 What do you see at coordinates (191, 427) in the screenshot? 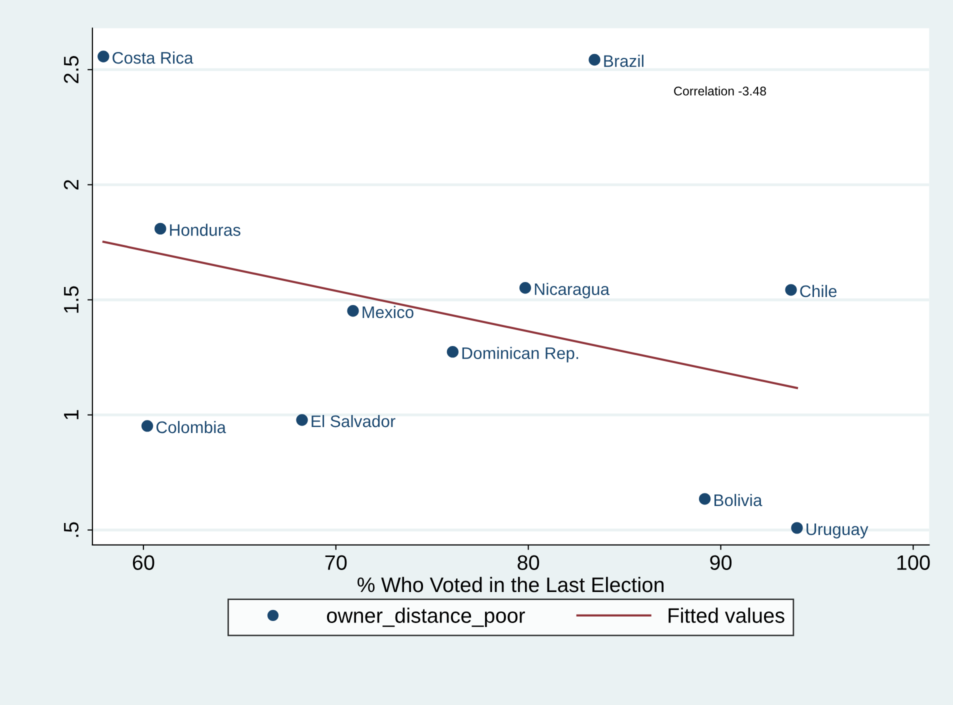
I see `annotation: Colombia` at bounding box center [191, 427].